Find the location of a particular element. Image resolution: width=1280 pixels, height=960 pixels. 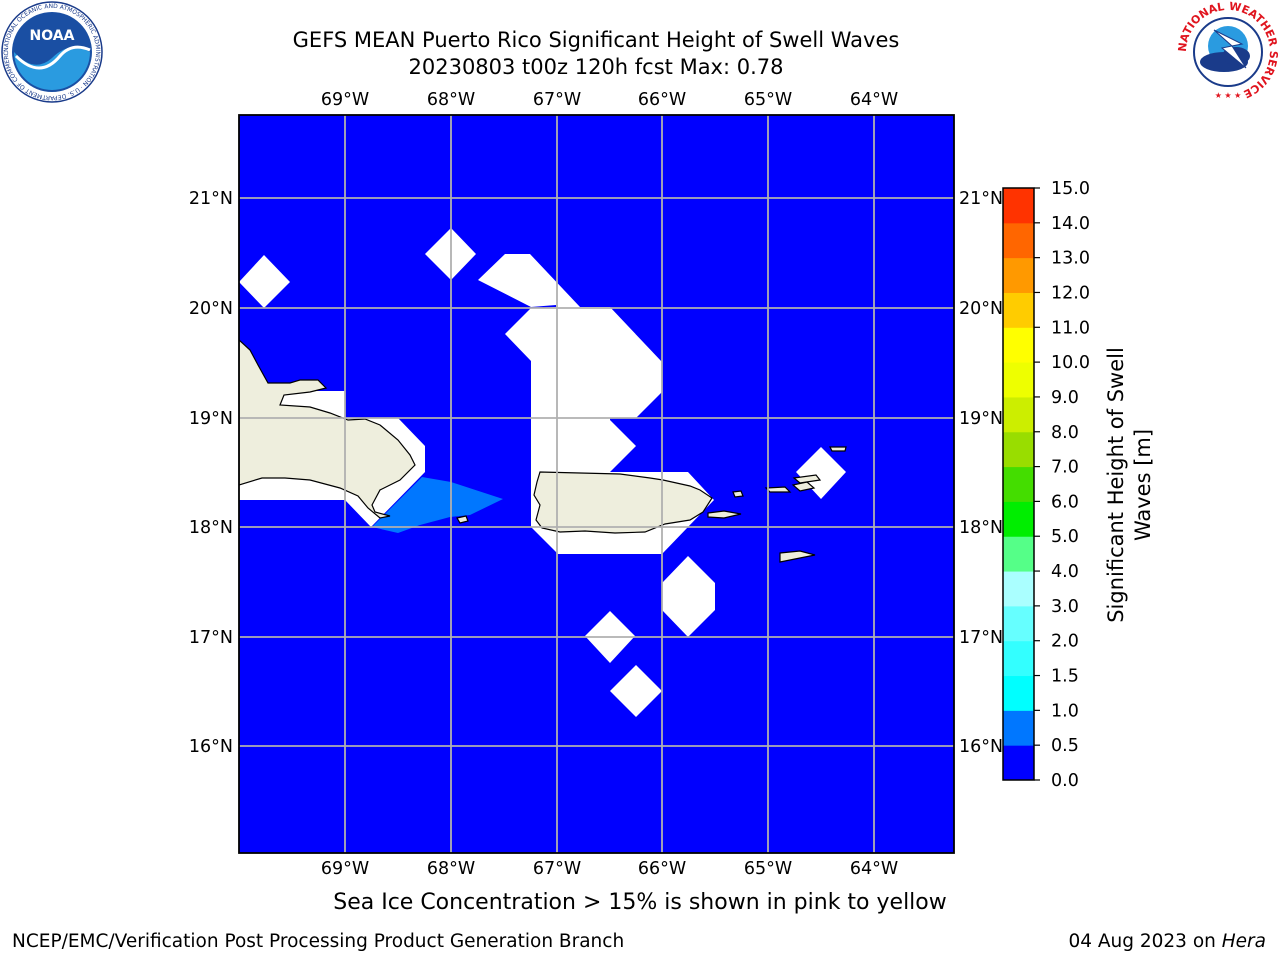

colorbar-tick-label: 1.0 is located at coordinates (1065, 711).